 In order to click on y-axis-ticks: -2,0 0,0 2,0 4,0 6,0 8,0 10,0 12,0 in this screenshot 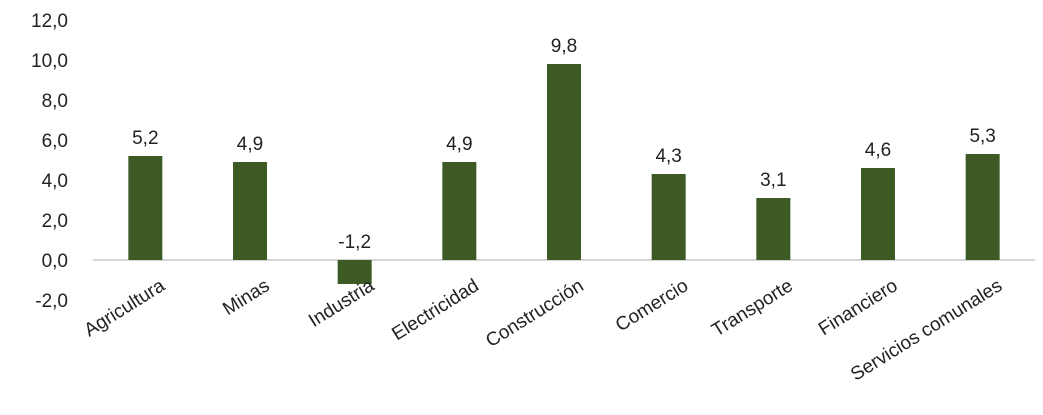, I will do `click(49, 161)`.